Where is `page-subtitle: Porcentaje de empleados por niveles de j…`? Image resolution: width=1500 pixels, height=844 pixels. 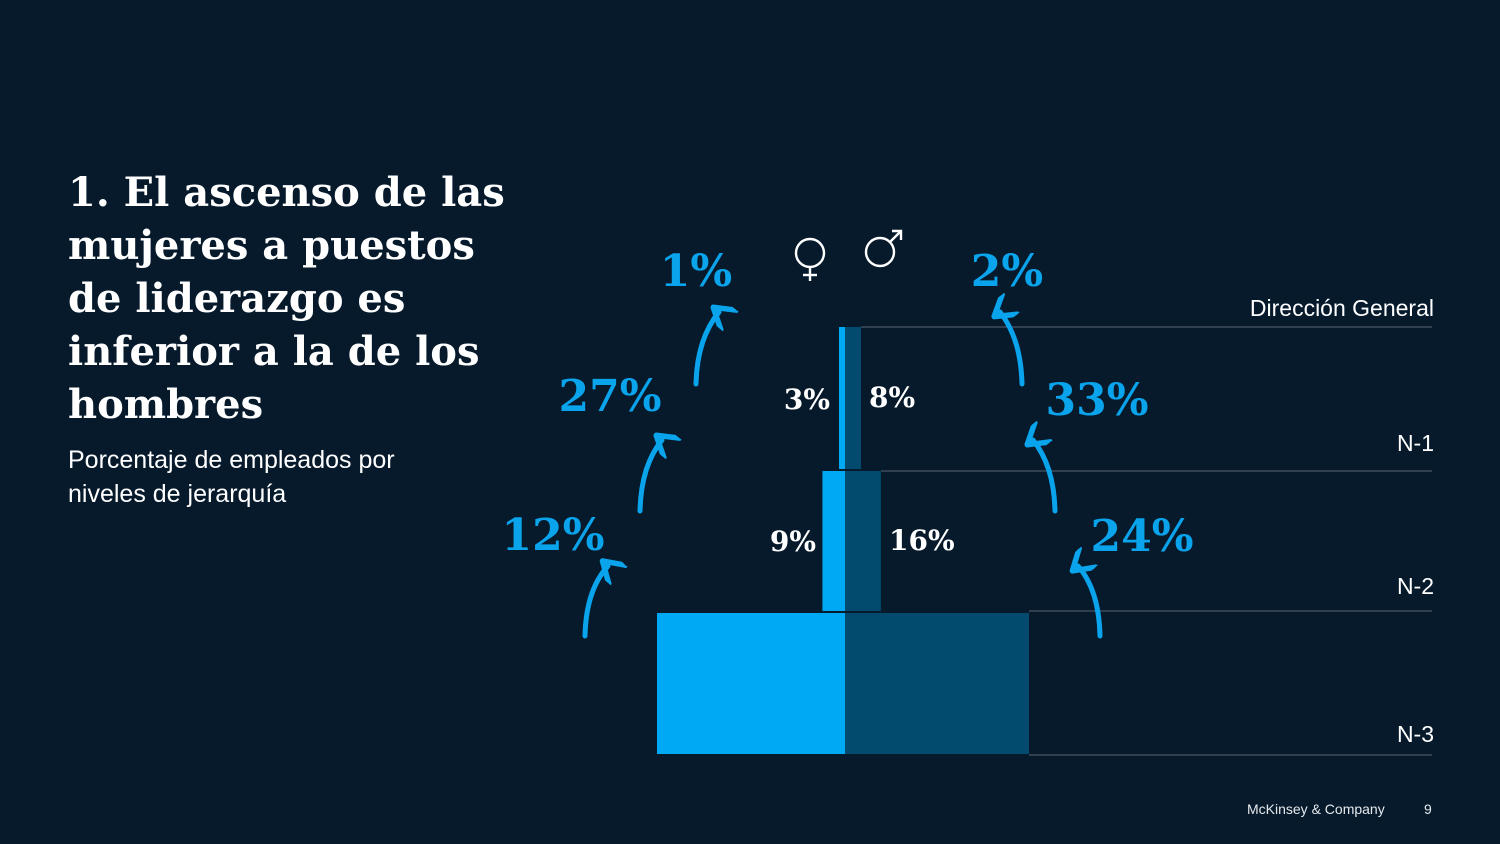
page-subtitle: Porcentaje de empleados por niveles de j… is located at coordinates (231, 477).